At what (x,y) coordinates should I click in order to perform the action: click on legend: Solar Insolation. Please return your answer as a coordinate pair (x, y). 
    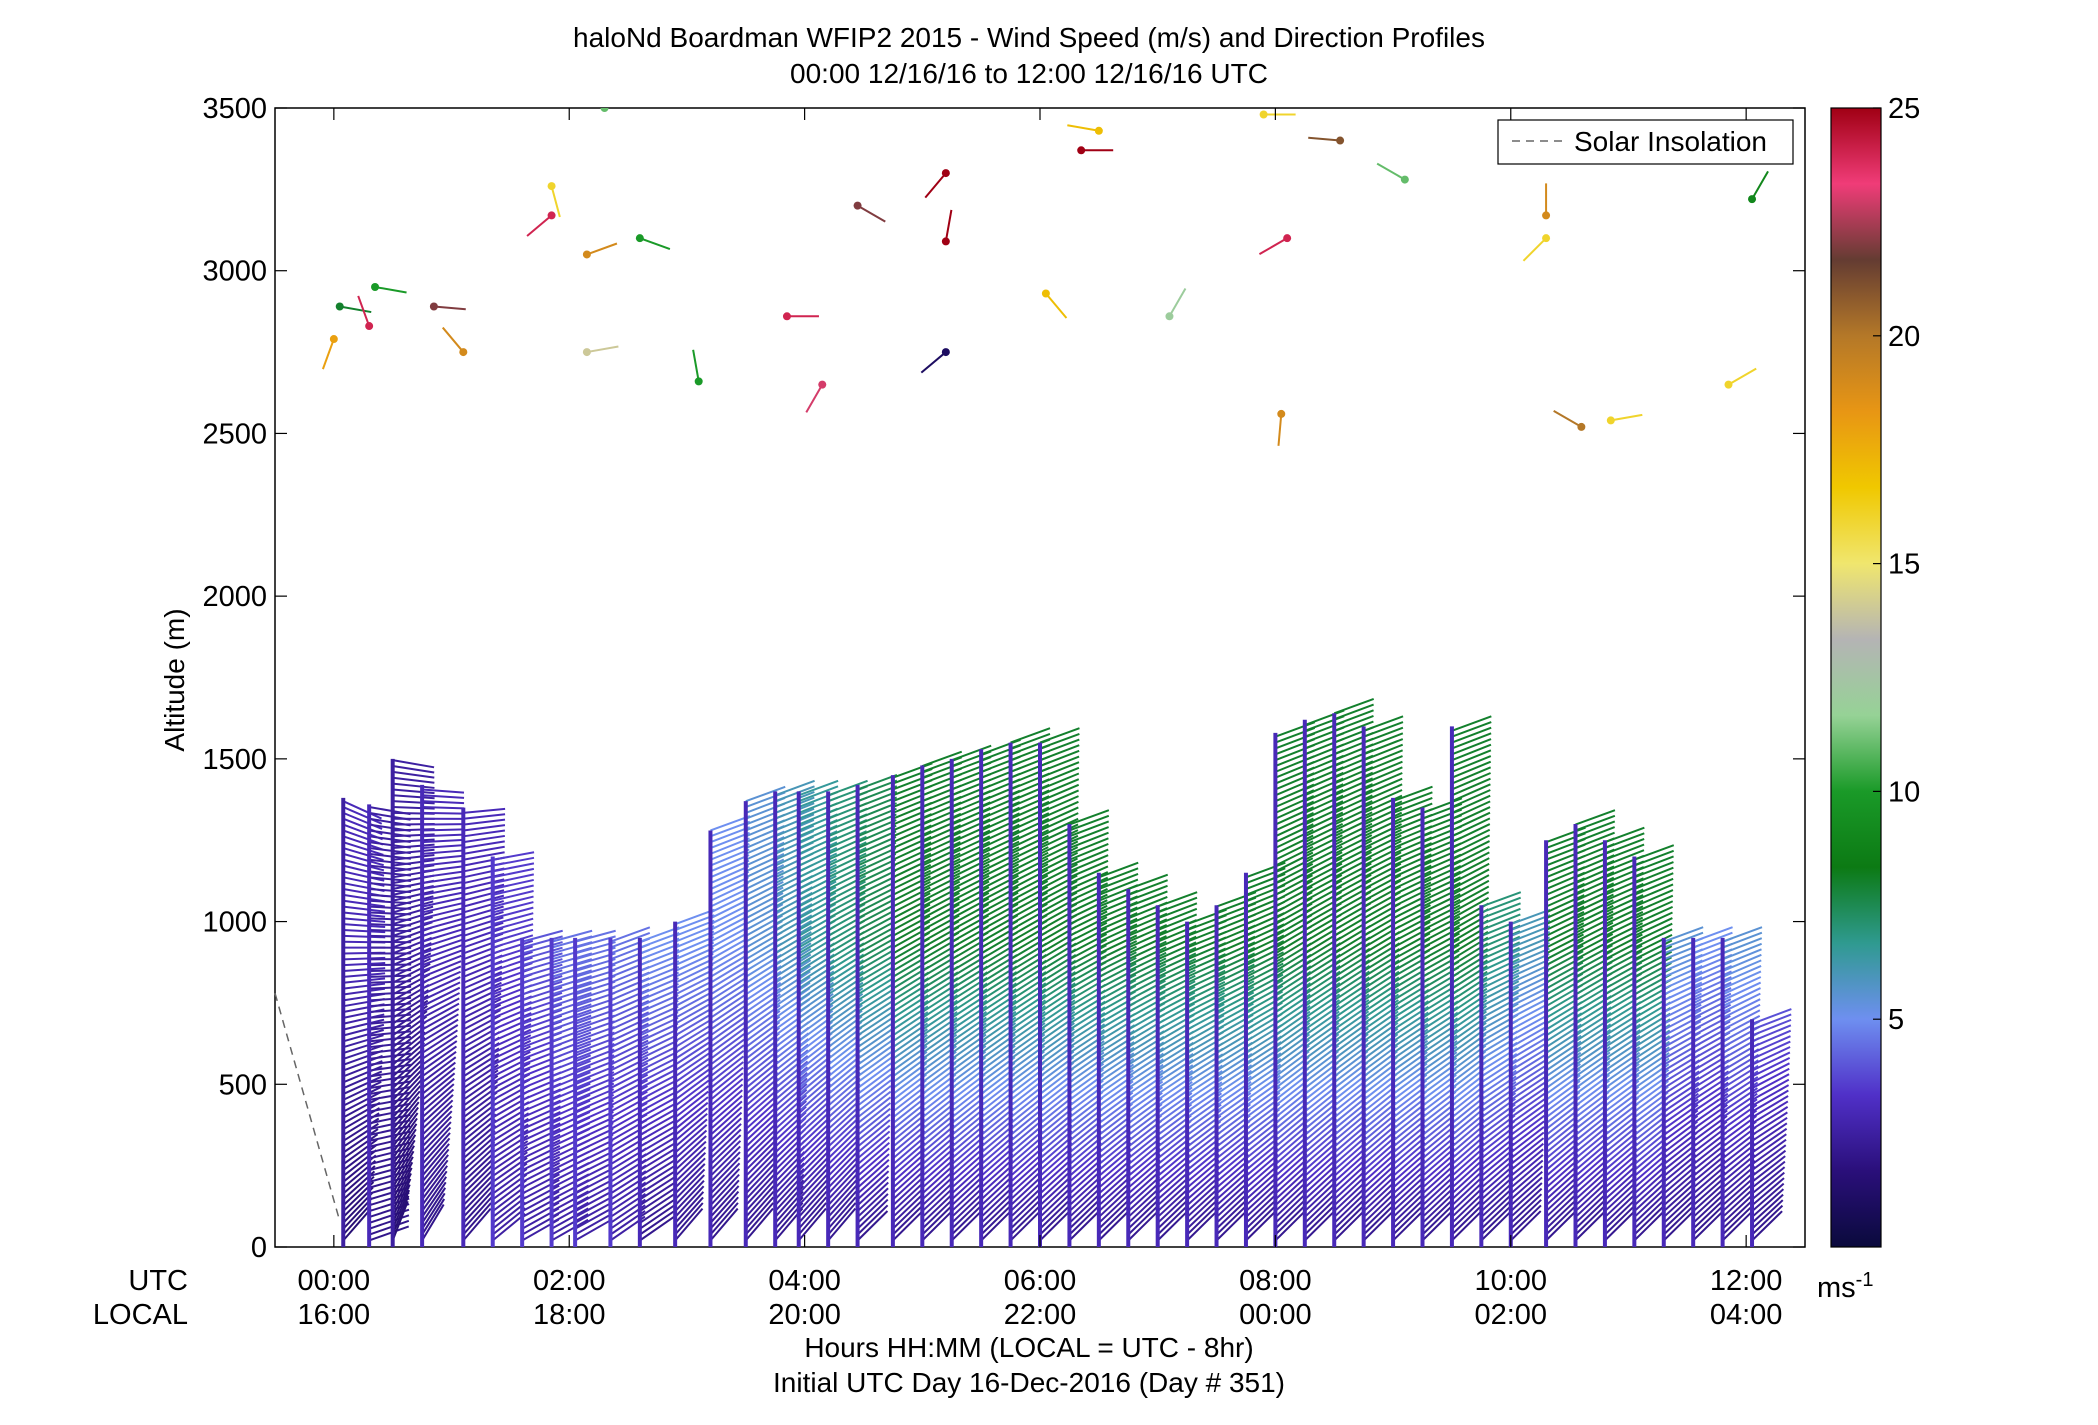
    Looking at the image, I should click on (1645, 142).